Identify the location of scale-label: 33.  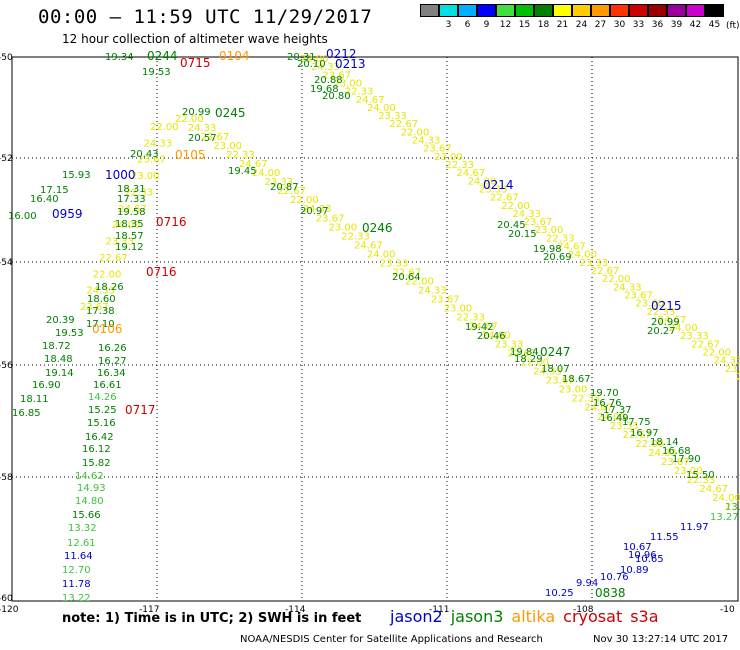
(638, 25).